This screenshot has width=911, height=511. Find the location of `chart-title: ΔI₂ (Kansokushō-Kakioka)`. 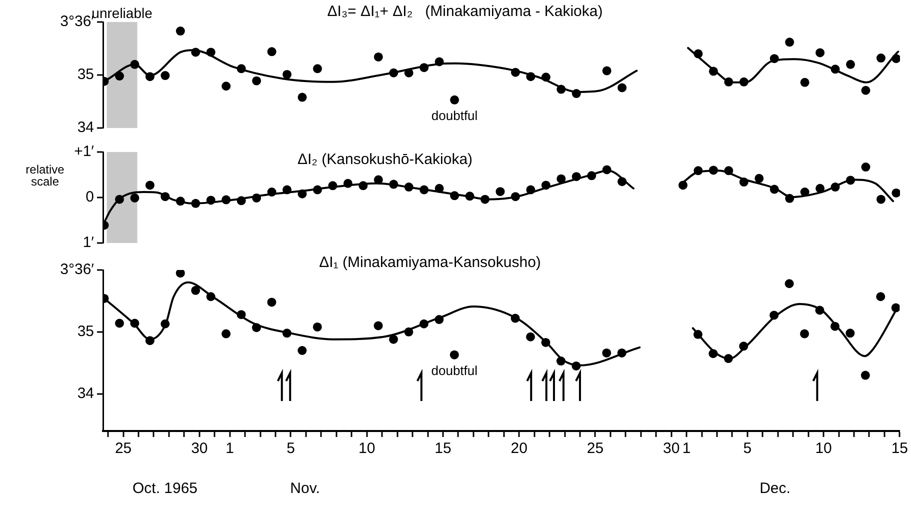

chart-title: ΔI₂ (Kansokushō-Kakioka) is located at coordinates (385, 159).